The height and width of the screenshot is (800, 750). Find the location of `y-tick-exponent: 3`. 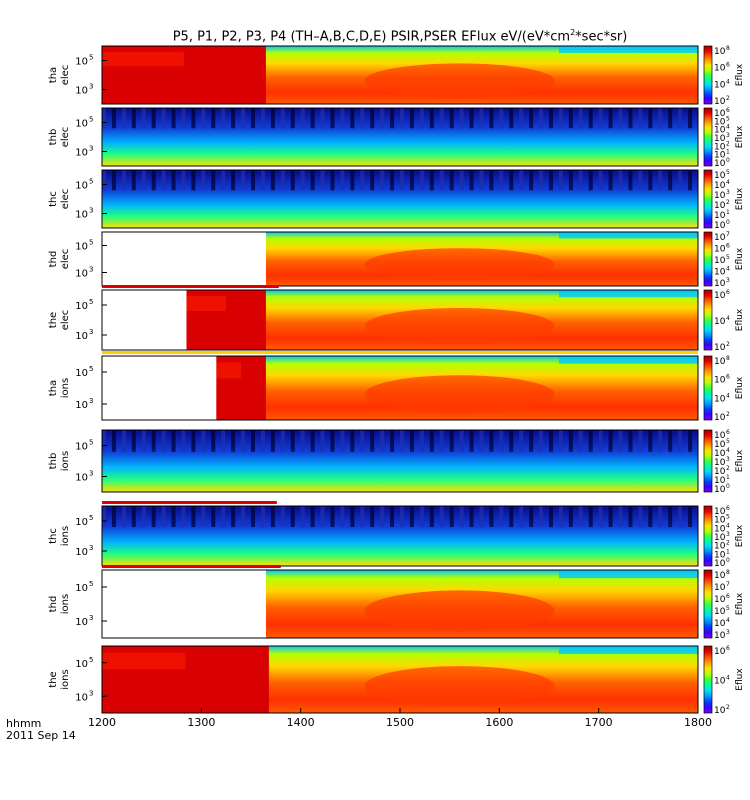

y-tick-exponent: 3 is located at coordinates (91, 401).